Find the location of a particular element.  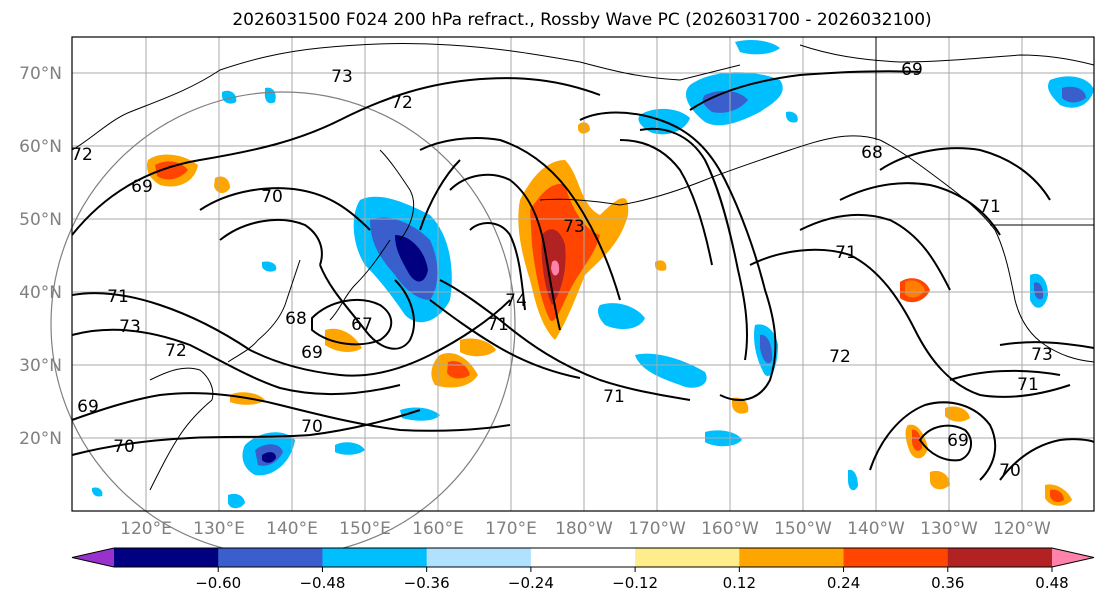

colorbar-extend-low is located at coordinates (93, 557).